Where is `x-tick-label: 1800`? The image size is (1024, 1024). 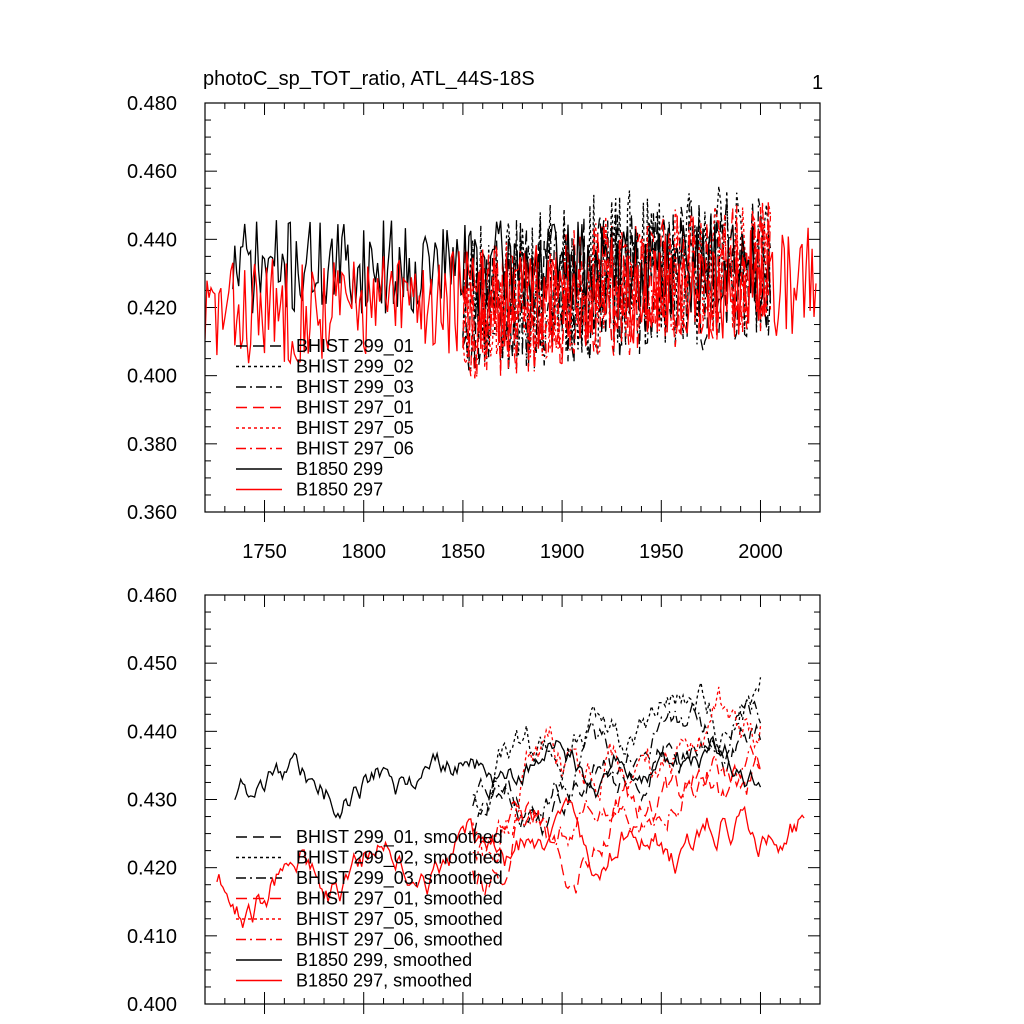
x-tick-label: 1800 is located at coordinates (363, 552).